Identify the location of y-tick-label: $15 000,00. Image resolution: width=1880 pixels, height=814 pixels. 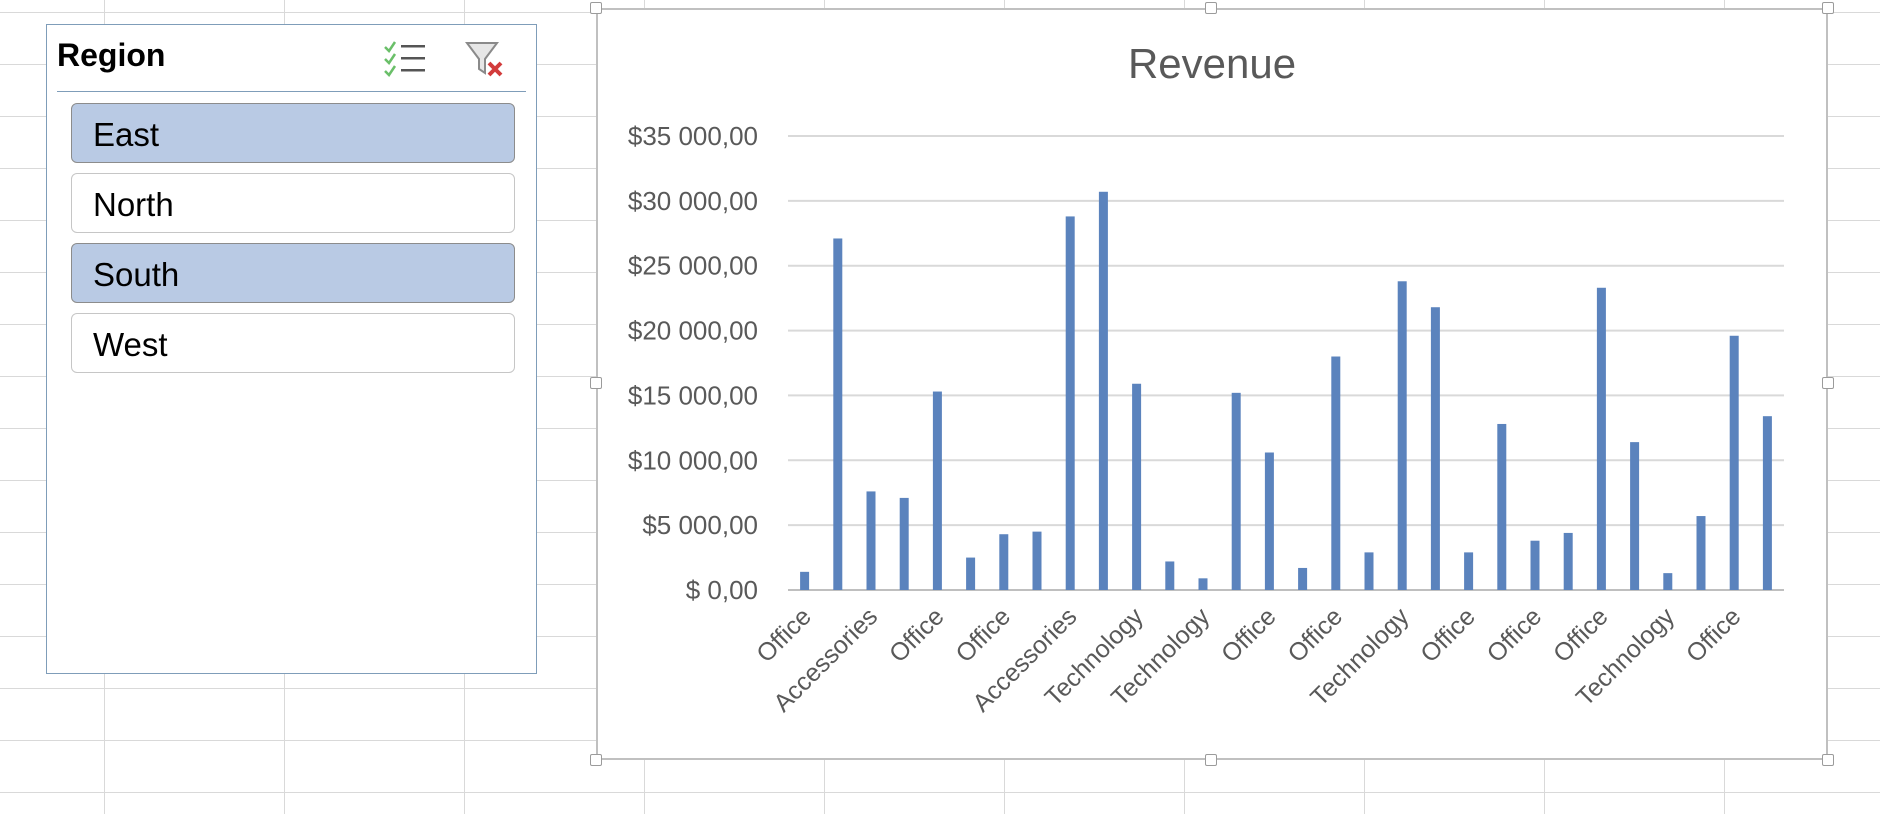
(693, 395).